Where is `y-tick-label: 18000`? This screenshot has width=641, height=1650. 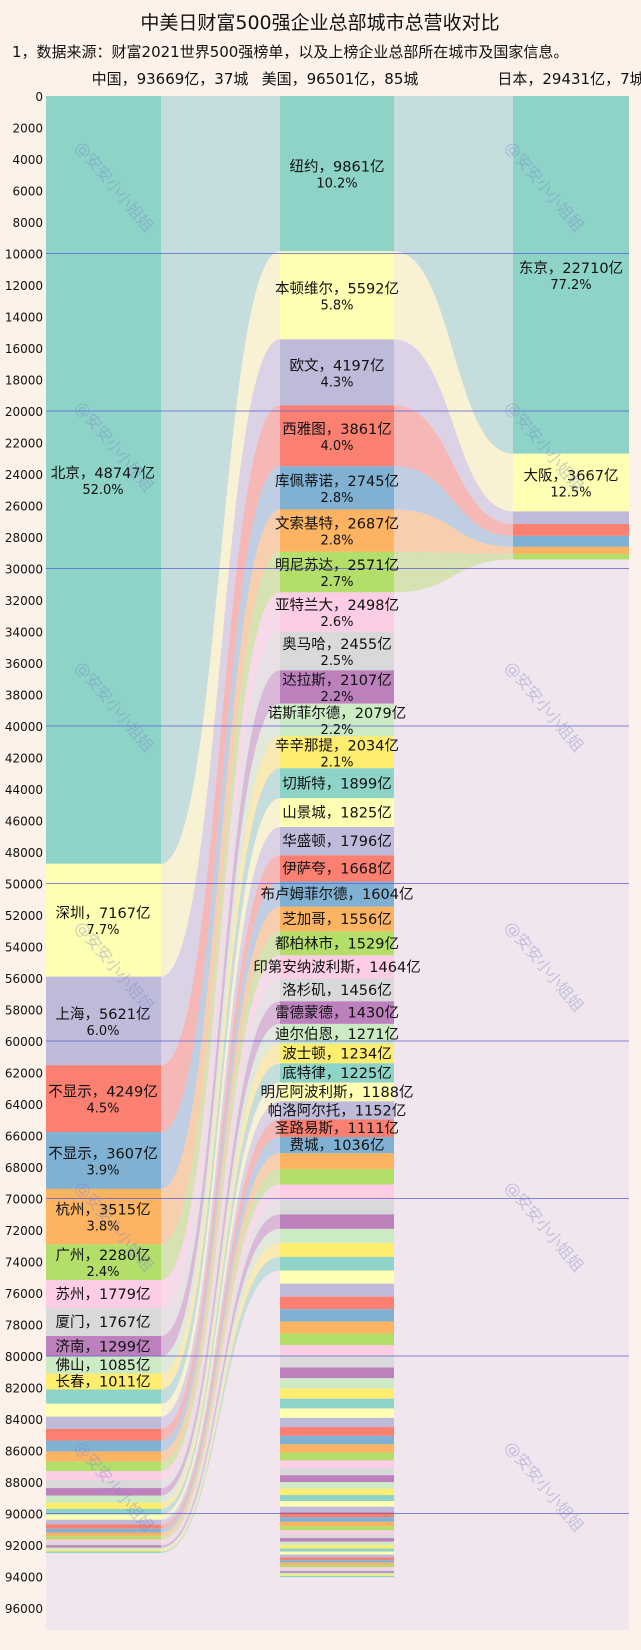 y-tick-label: 18000 is located at coordinates (24, 381).